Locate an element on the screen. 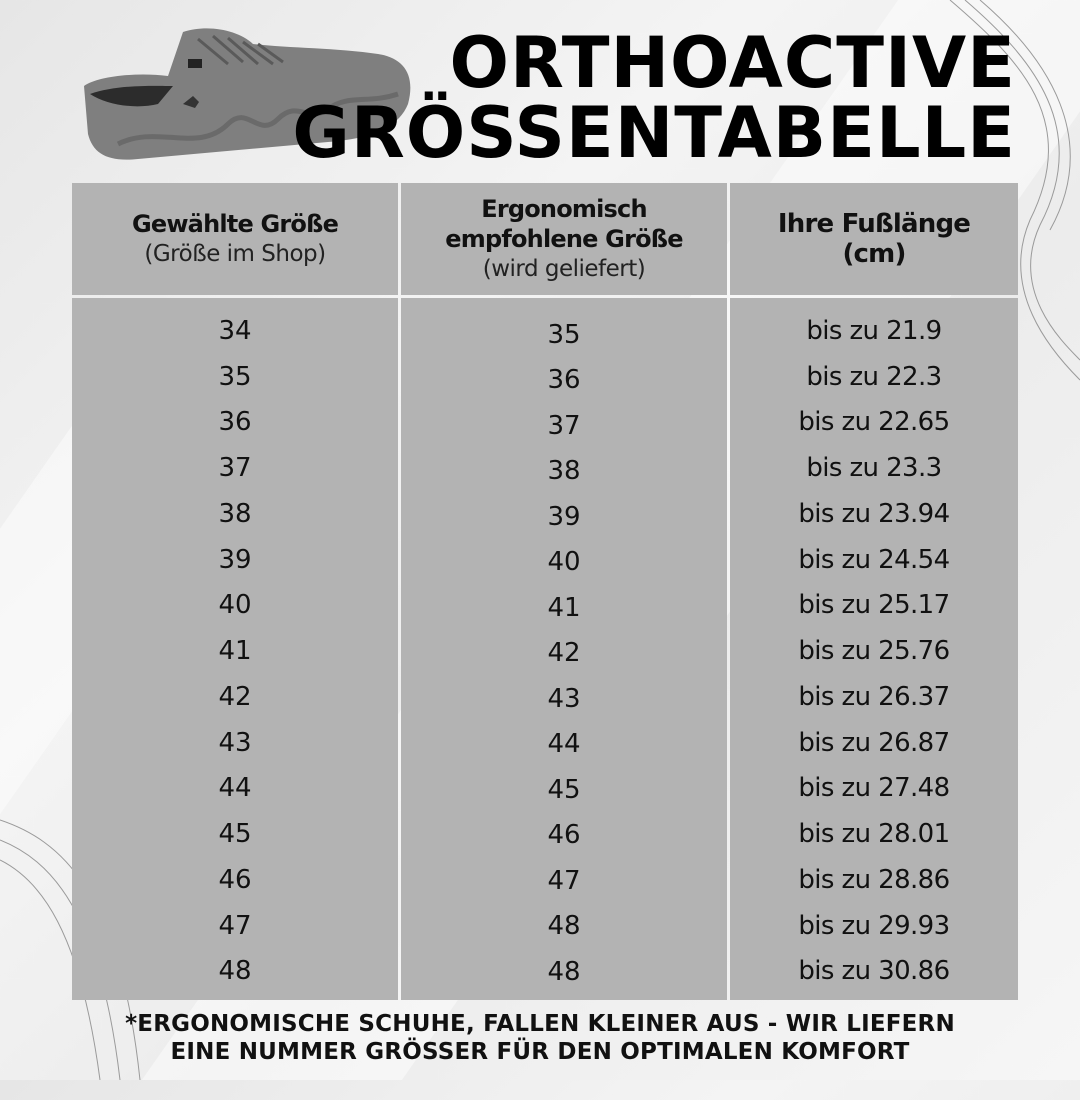 Image resolution: width=1080 pixels, height=1100 pixels. table-cell: bis zu 29.93 is located at coordinates (874, 925).